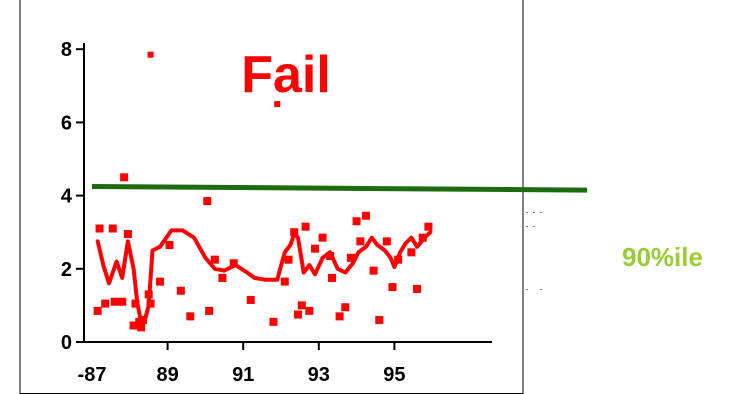  Describe the element at coordinates (167, 375) in the screenshot. I see `x-tick-label: 89` at that location.